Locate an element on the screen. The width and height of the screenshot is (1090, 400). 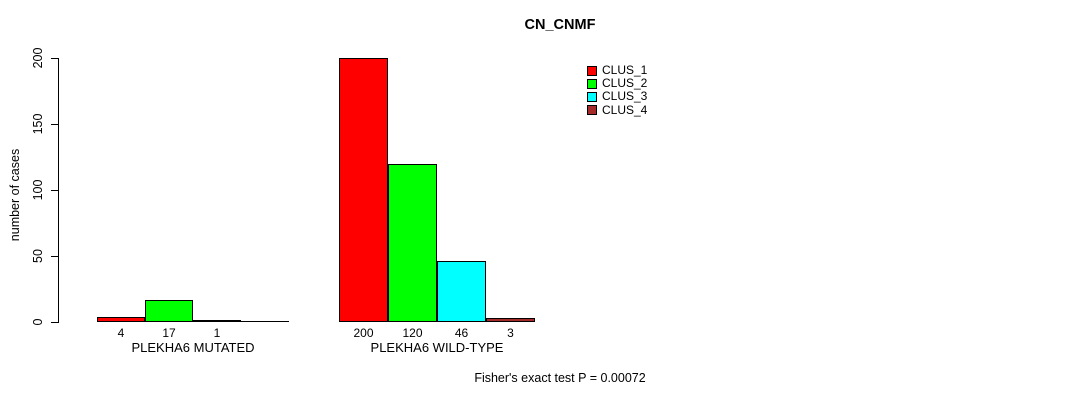
legend-item-clus_1: CLUS_1 is located at coordinates (617, 70).